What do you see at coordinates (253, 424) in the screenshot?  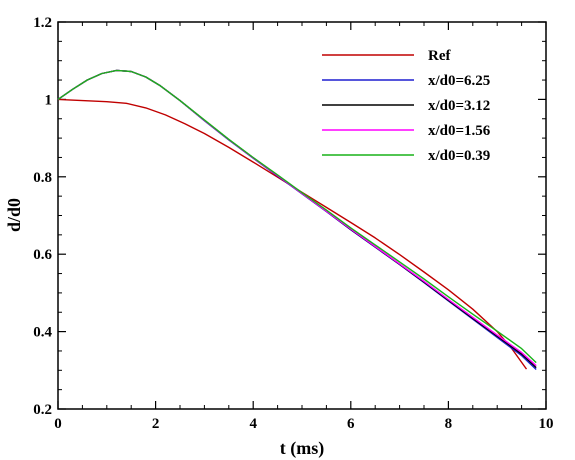 I see `x-tick-label: 4` at bounding box center [253, 424].